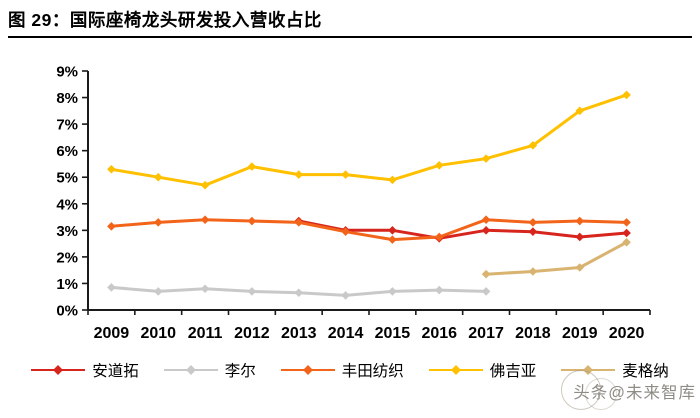 This screenshot has width=700, height=418. What do you see at coordinates (645, 371) in the screenshot?
I see `legend-label: 麦格纳` at bounding box center [645, 371].